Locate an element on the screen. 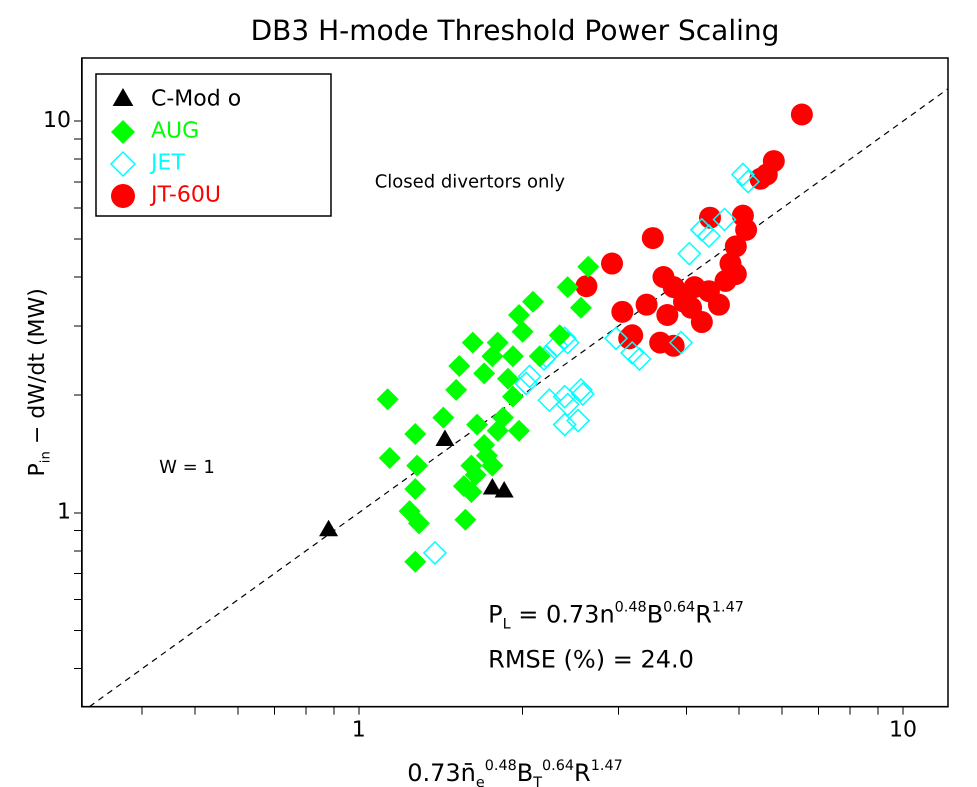 This screenshot has height=787, width=977. y-axis-title: Pin − dW/dt (MW) is located at coordinates (39, 382).